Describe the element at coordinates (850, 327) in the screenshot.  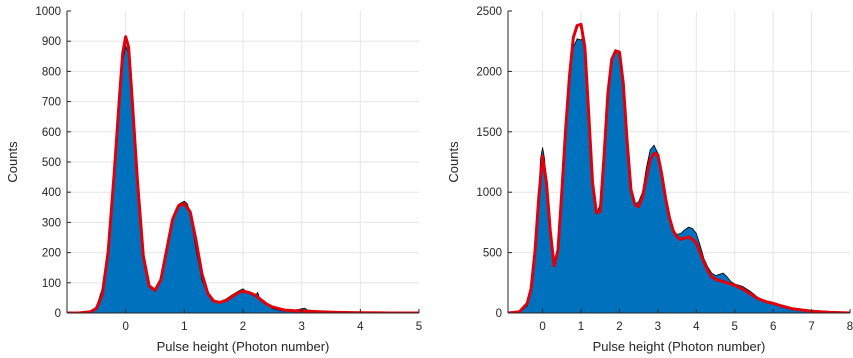
I see `x-tick-label: 8` at that location.